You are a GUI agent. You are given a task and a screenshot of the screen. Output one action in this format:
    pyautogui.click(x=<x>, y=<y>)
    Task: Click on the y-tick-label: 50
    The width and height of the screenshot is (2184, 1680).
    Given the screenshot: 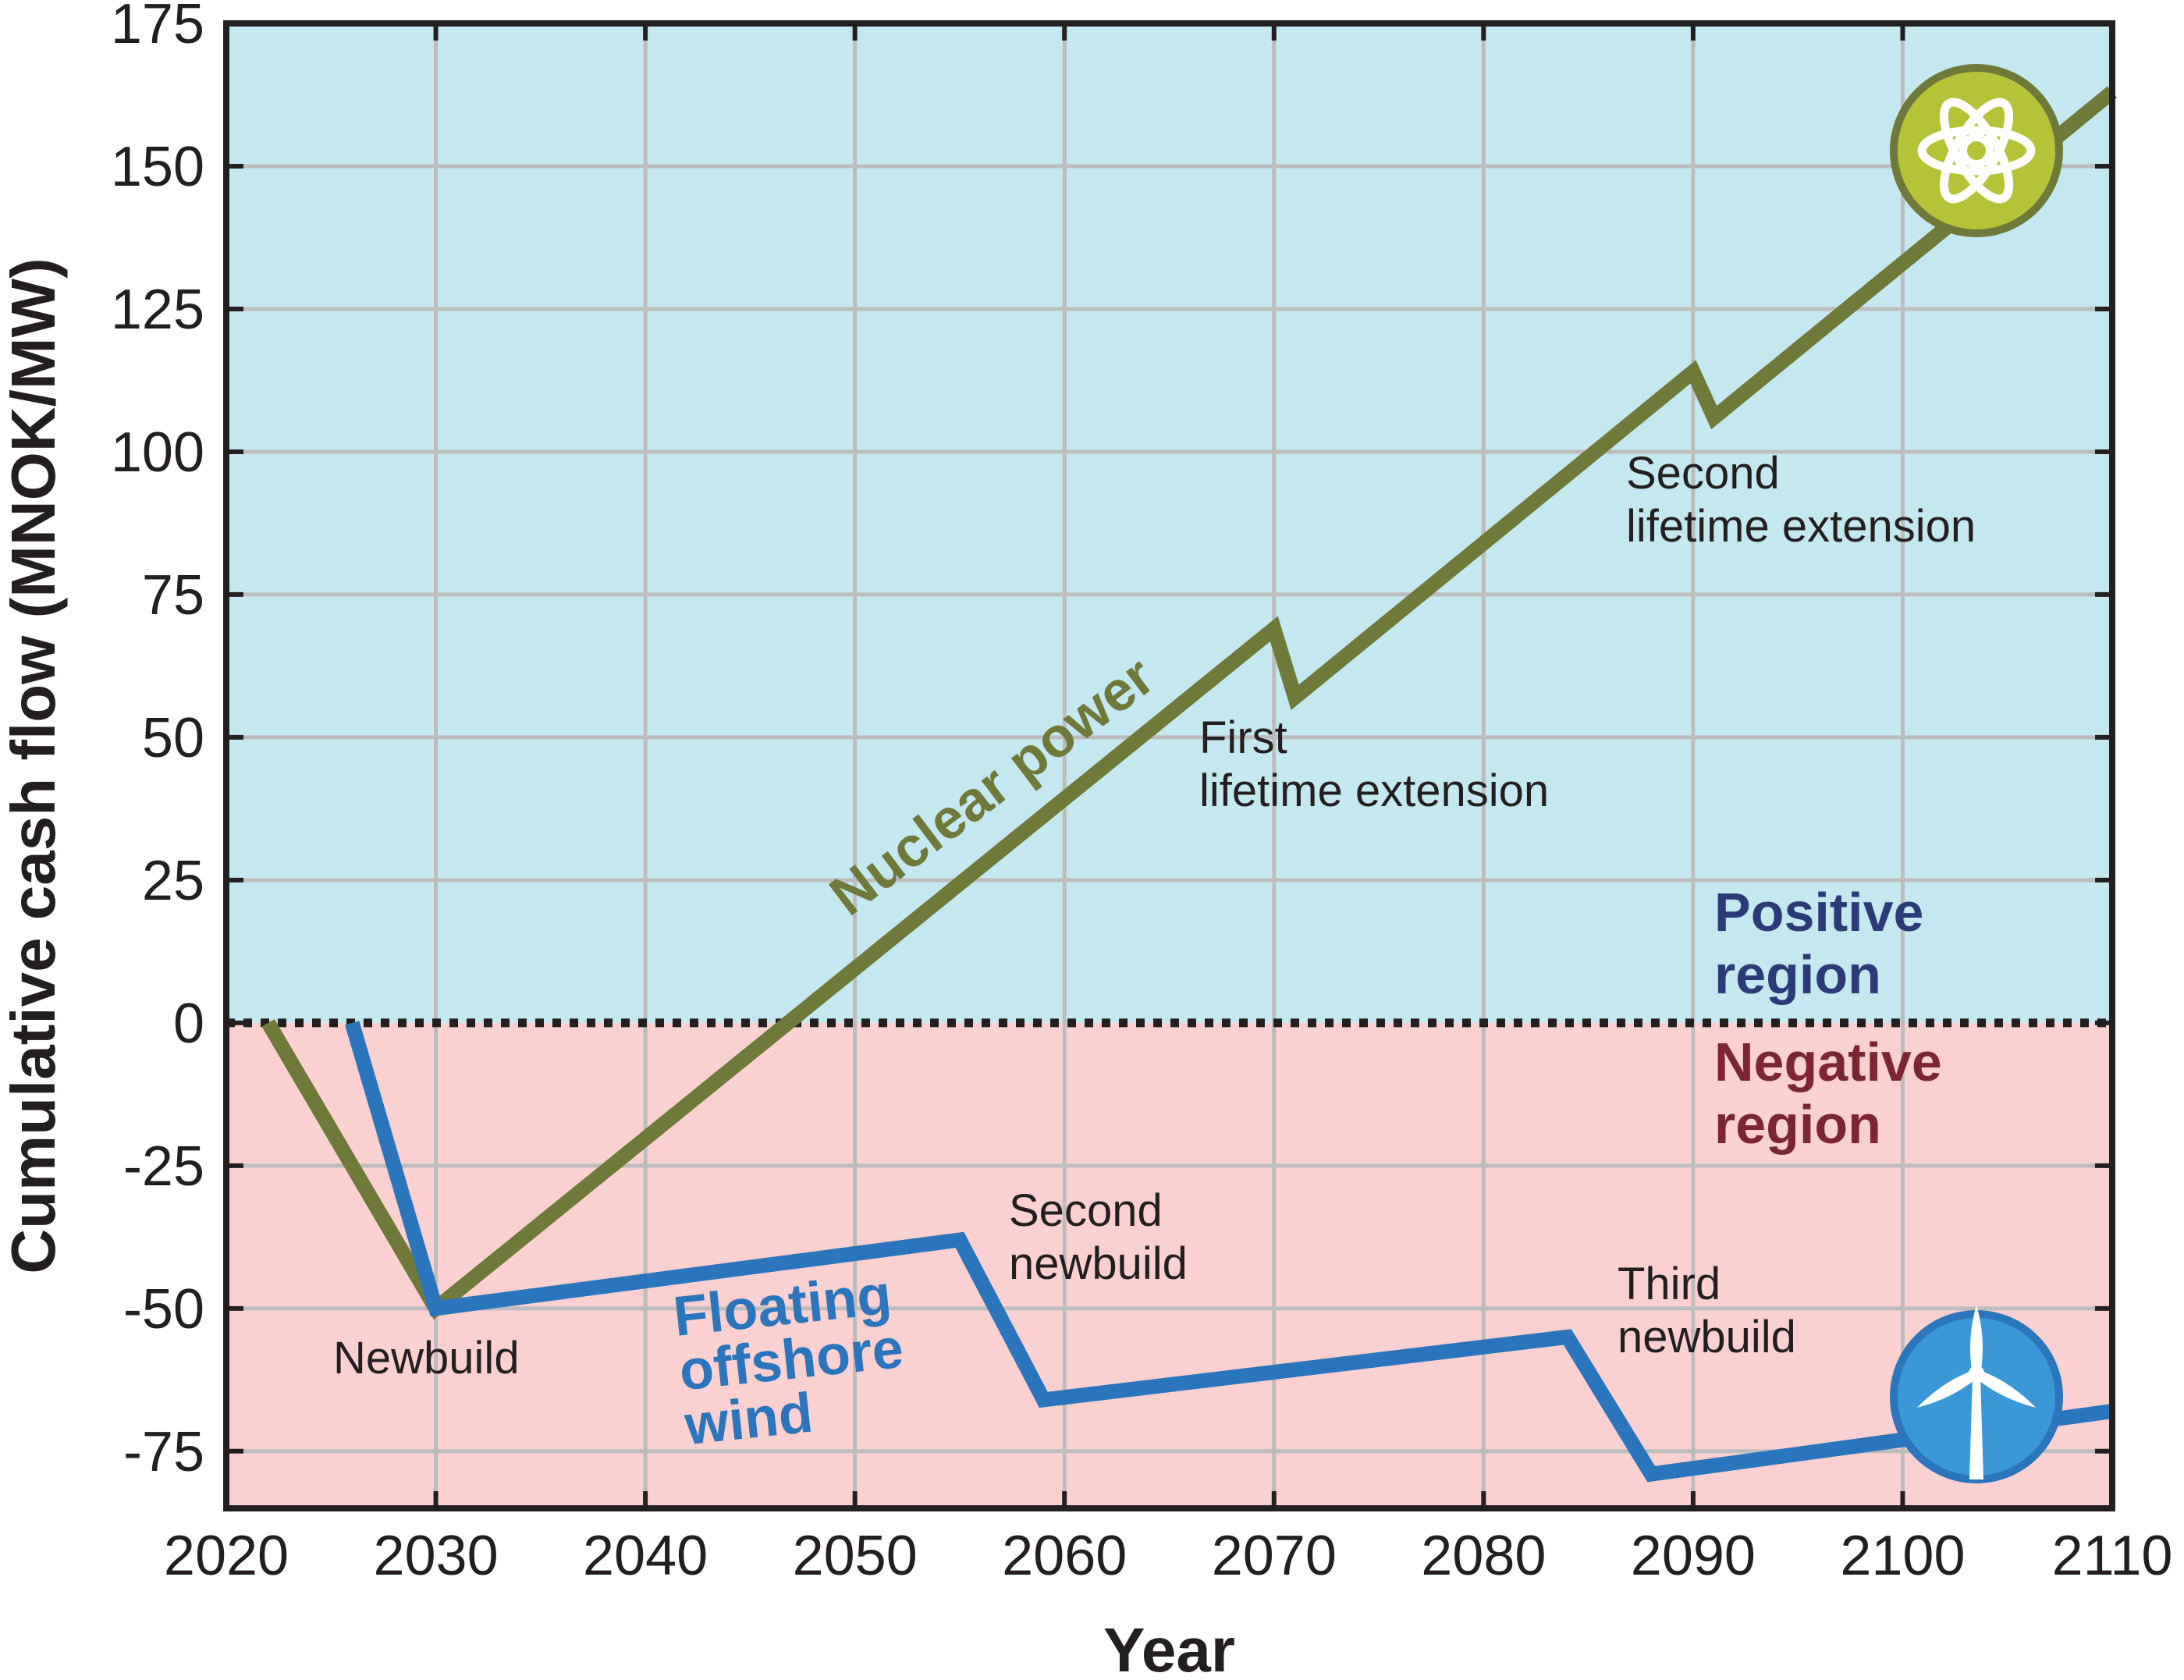 What is the action you would take?
    pyautogui.click(x=173, y=738)
    